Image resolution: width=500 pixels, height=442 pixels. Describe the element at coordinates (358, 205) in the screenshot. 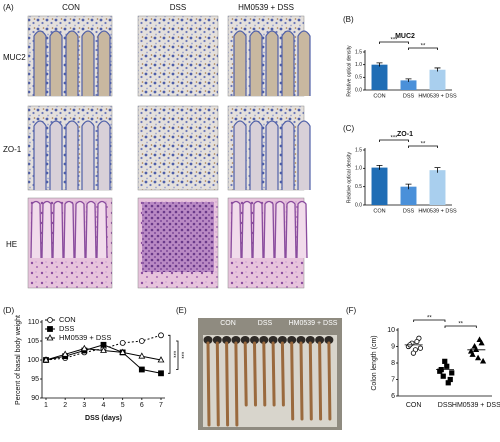

I see `y-tick-label: 0.0` at that location.